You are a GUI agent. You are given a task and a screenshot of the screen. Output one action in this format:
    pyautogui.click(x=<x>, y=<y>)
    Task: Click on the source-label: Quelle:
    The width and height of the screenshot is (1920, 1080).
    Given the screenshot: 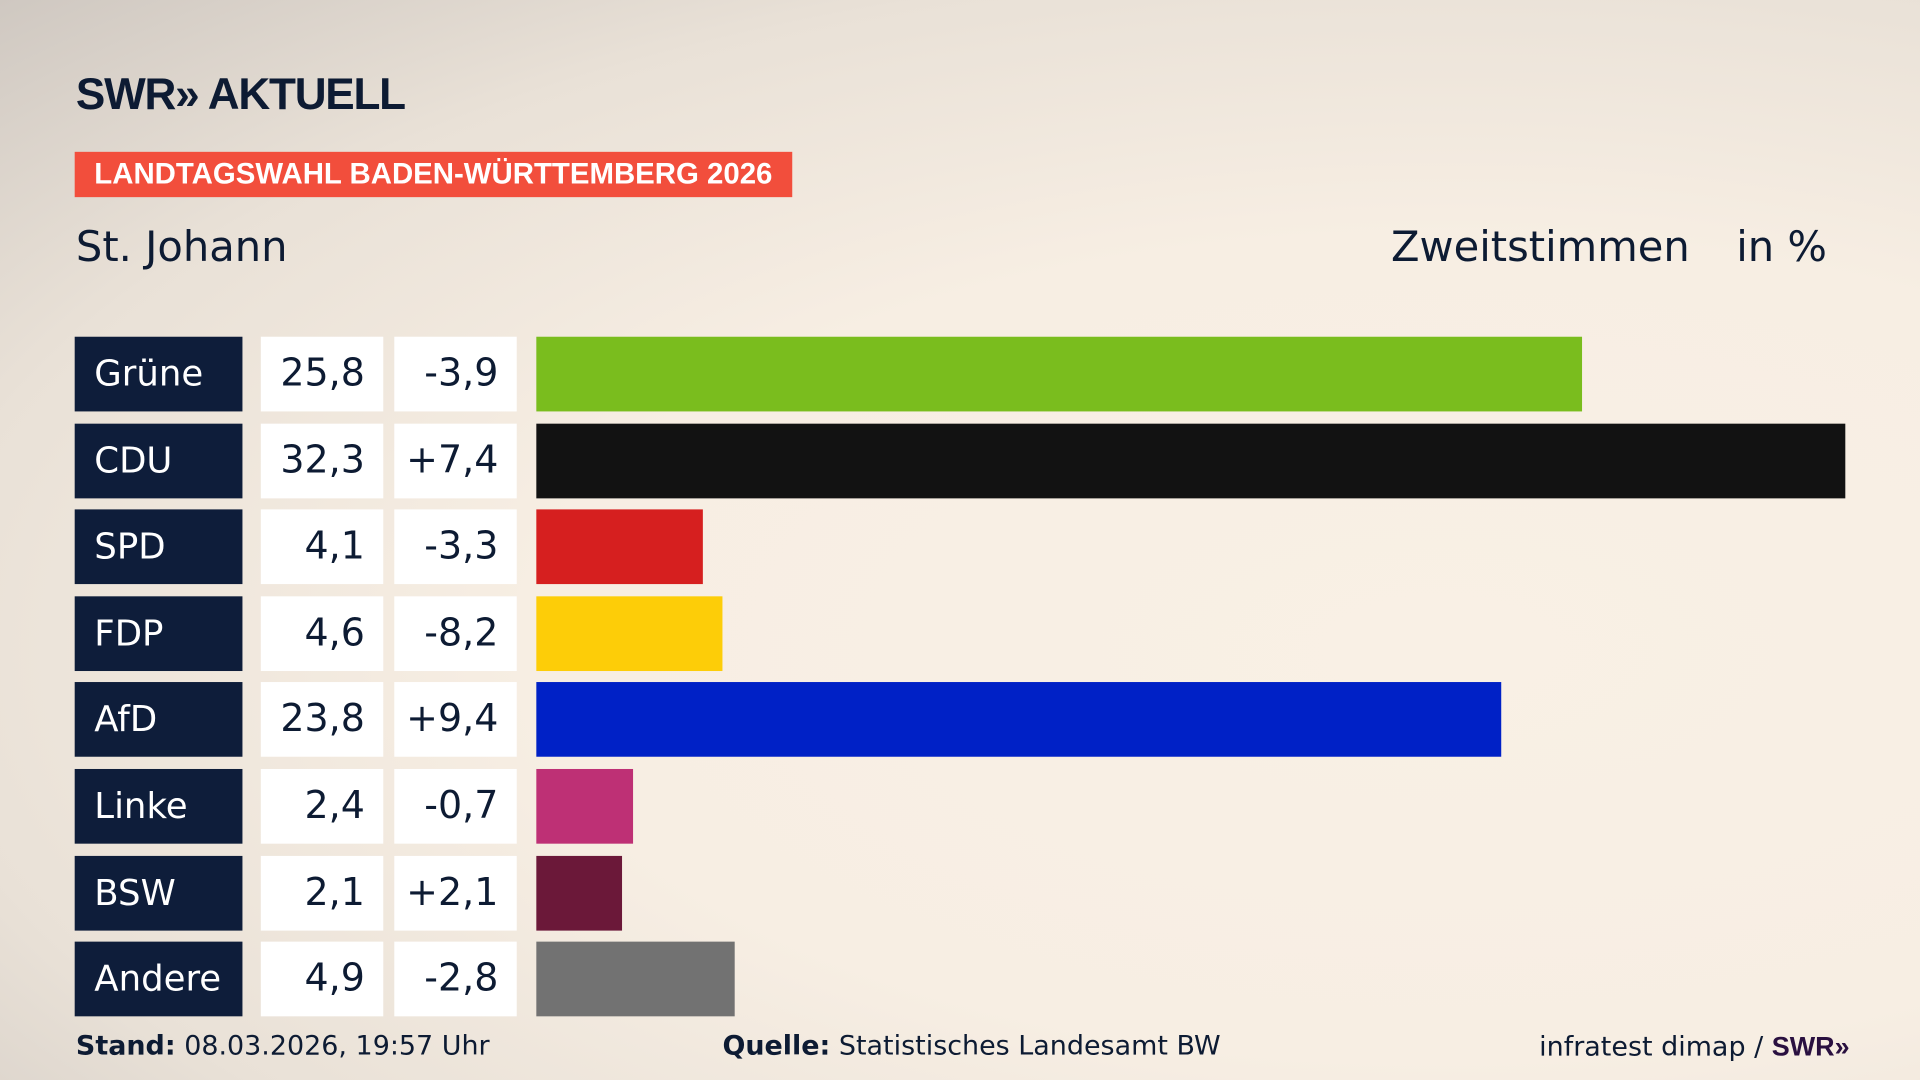 What is the action you would take?
    pyautogui.click(x=776, y=1046)
    